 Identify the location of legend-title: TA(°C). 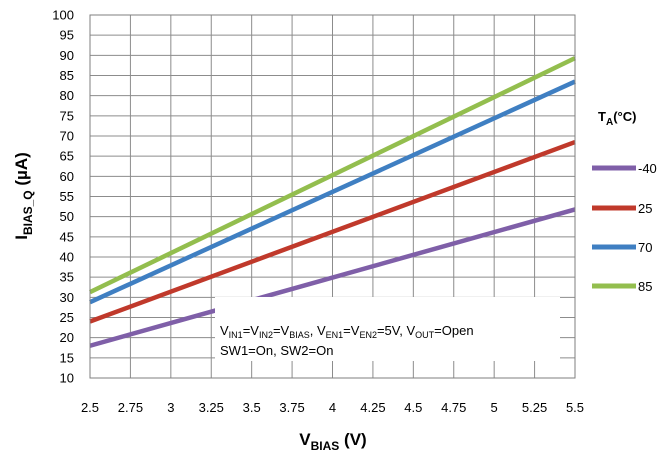
(617, 118).